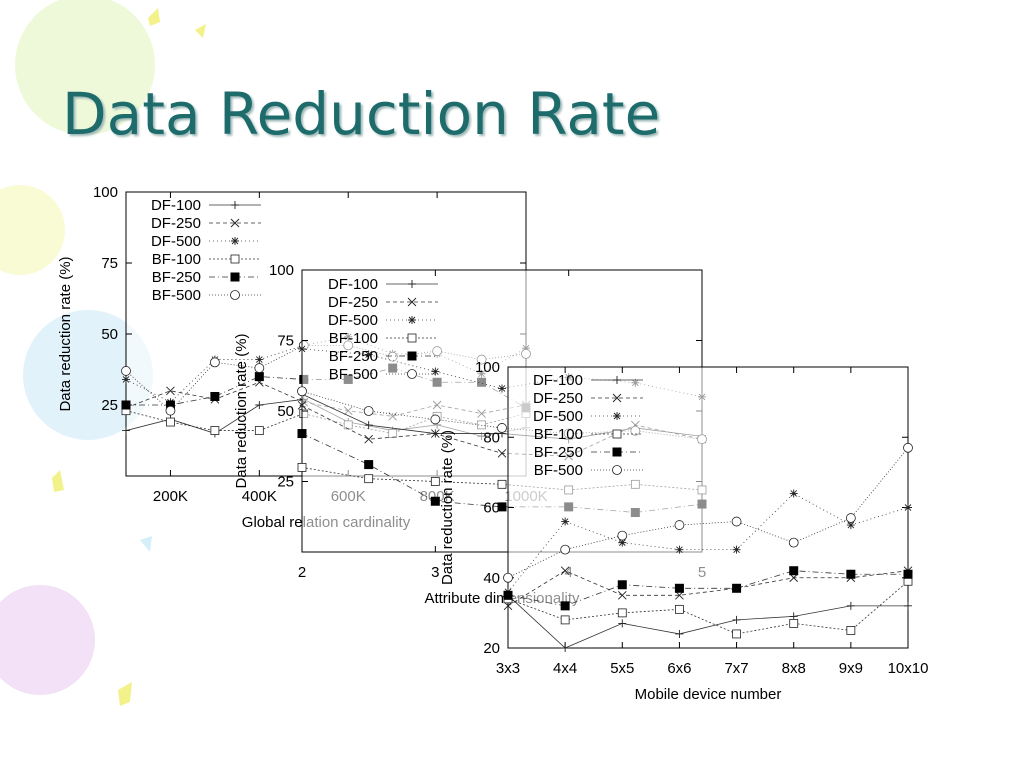  I want to click on x-tick-label: 8x8, so click(794, 668).